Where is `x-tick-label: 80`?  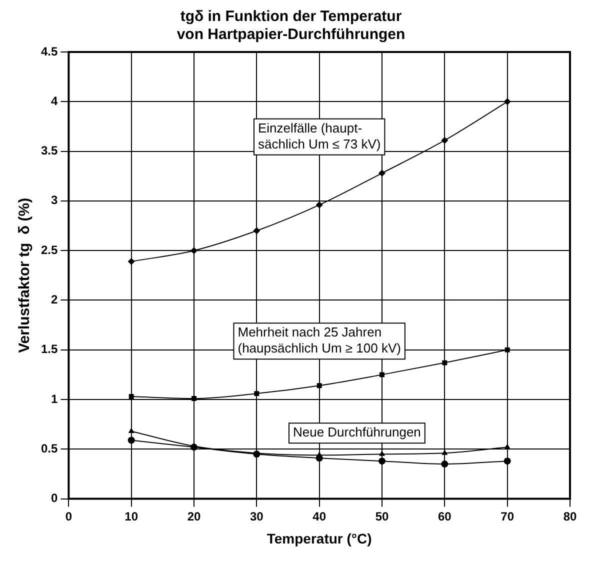
x-tick-label: 80 is located at coordinates (570, 516).